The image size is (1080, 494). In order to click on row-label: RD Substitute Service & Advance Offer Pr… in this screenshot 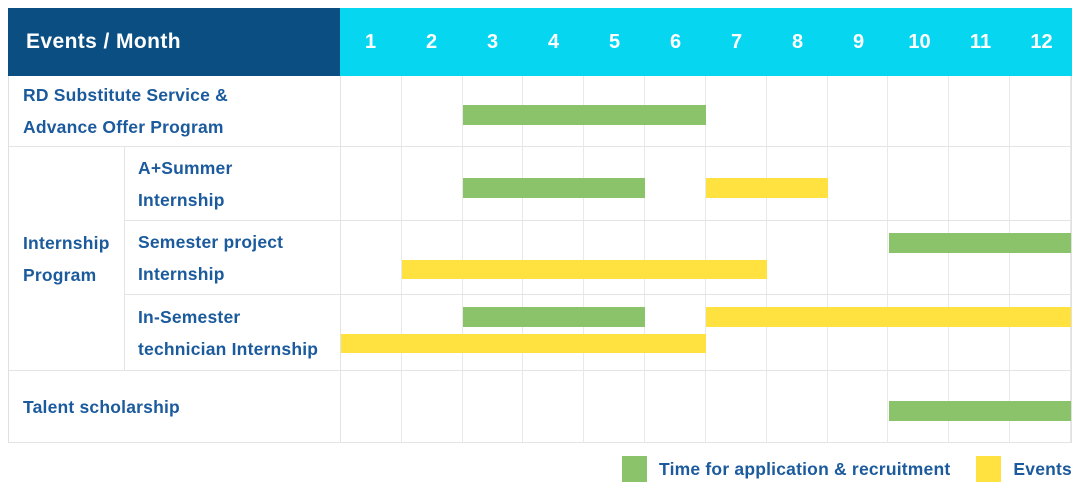, I will do `click(175, 111)`.